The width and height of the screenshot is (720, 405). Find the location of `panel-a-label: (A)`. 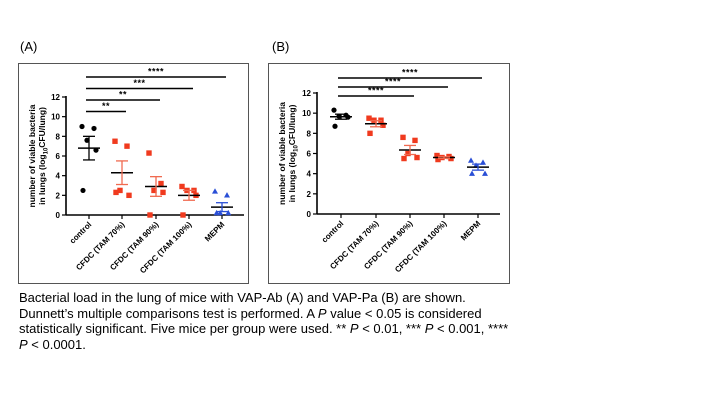

panel-a-label: (A) is located at coordinates (29, 46).